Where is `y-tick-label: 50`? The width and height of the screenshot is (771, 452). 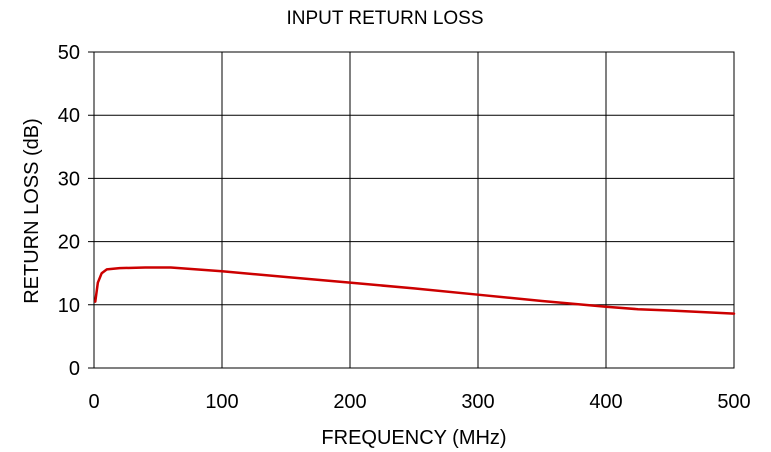 y-tick-label: 50 is located at coordinates (69, 53).